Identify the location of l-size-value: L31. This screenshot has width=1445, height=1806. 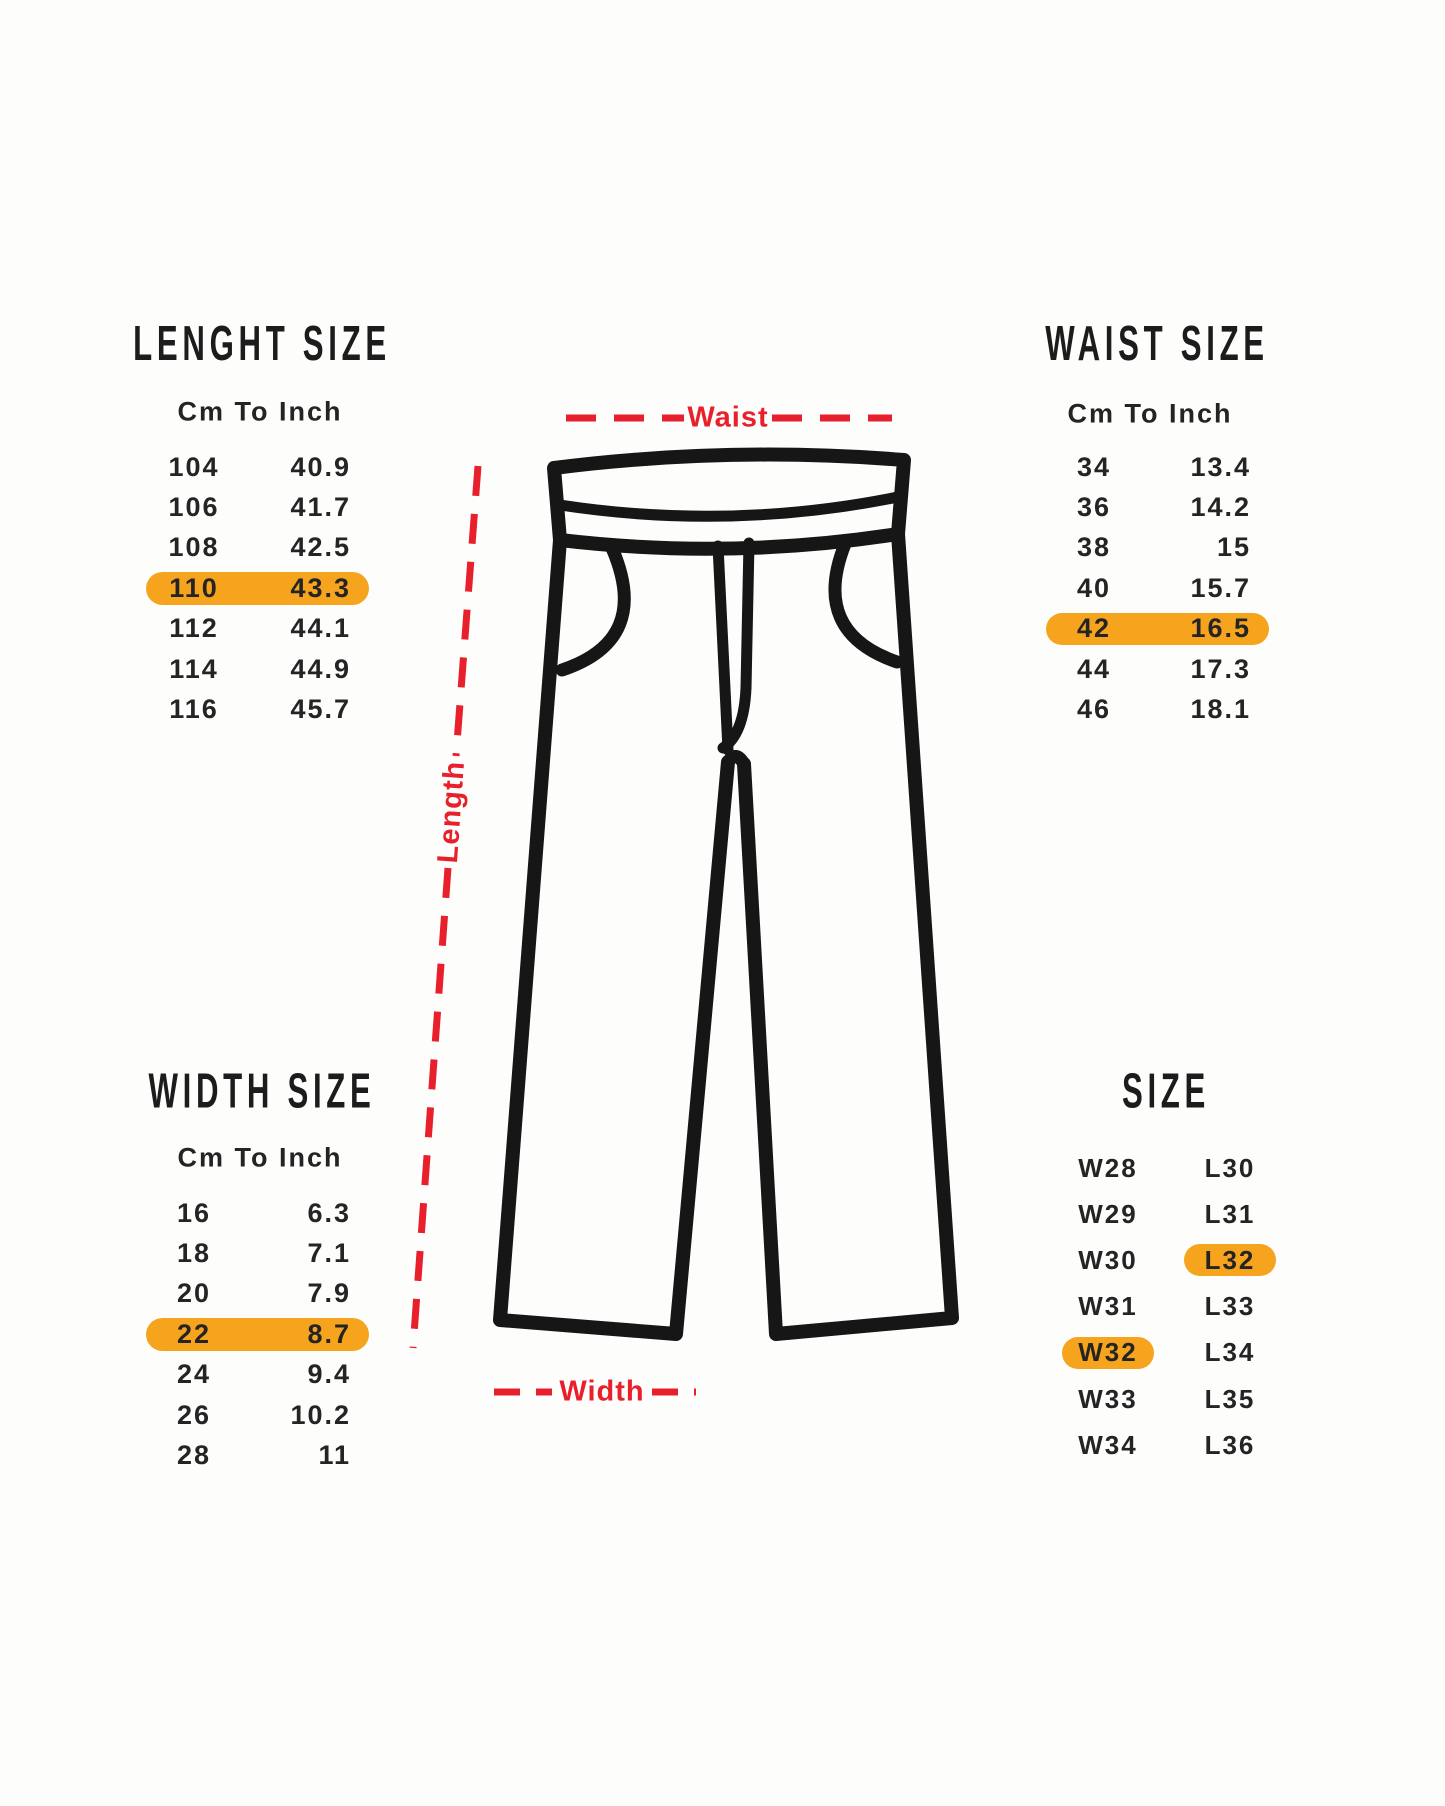
(1230, 1213).